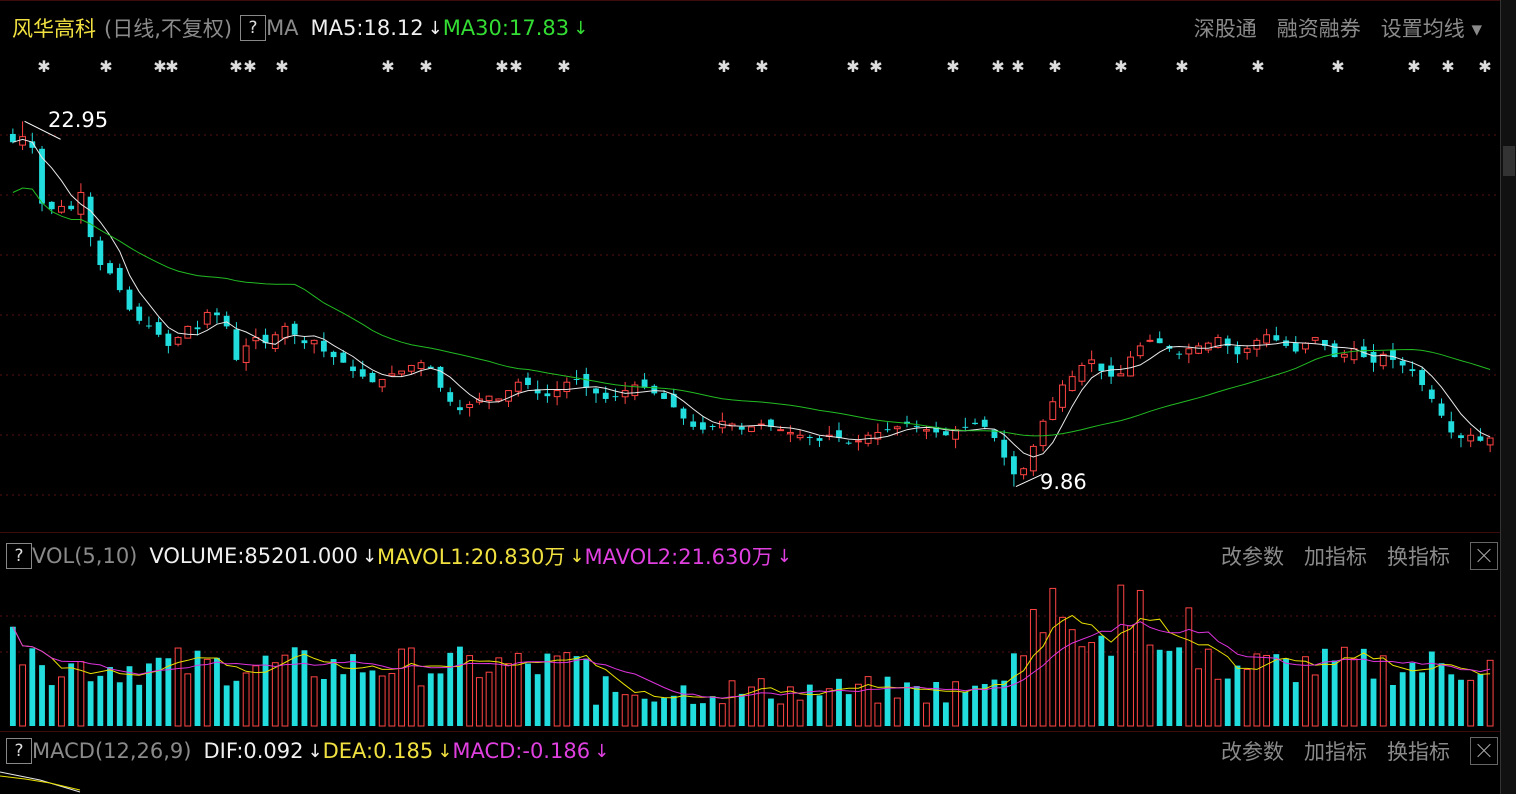  What do you see at coordinates (1509, 161) in the screenshot?
I see `scrollbar-thumb` at bounding box center [1509, 161].